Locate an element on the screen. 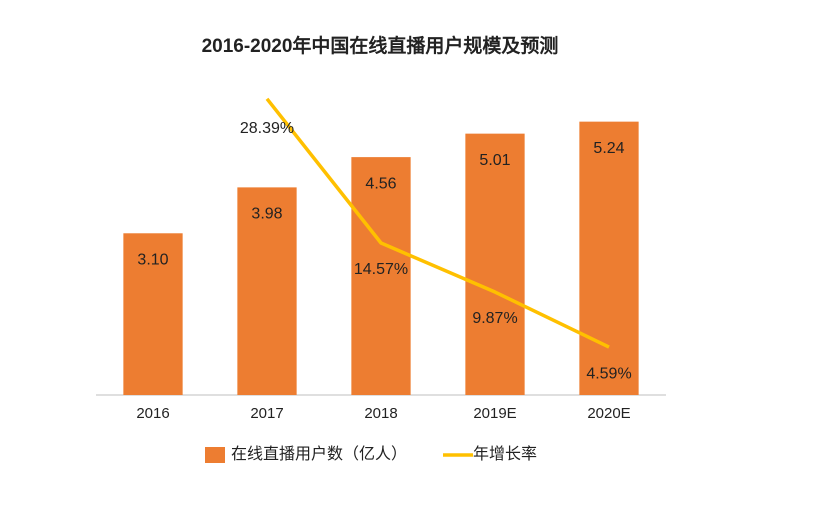  x-tick-label: 2017 is located at coordinates (266, 413).